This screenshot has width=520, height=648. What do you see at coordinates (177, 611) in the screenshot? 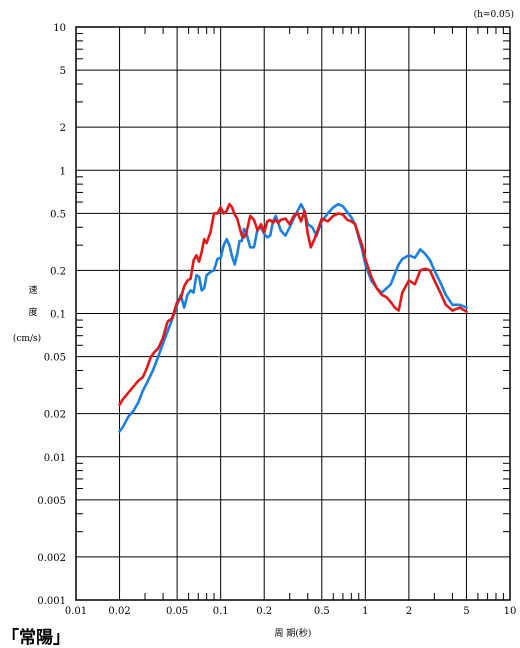
I see `x-tick-label: 0.05` at bounding box center [177, 611].